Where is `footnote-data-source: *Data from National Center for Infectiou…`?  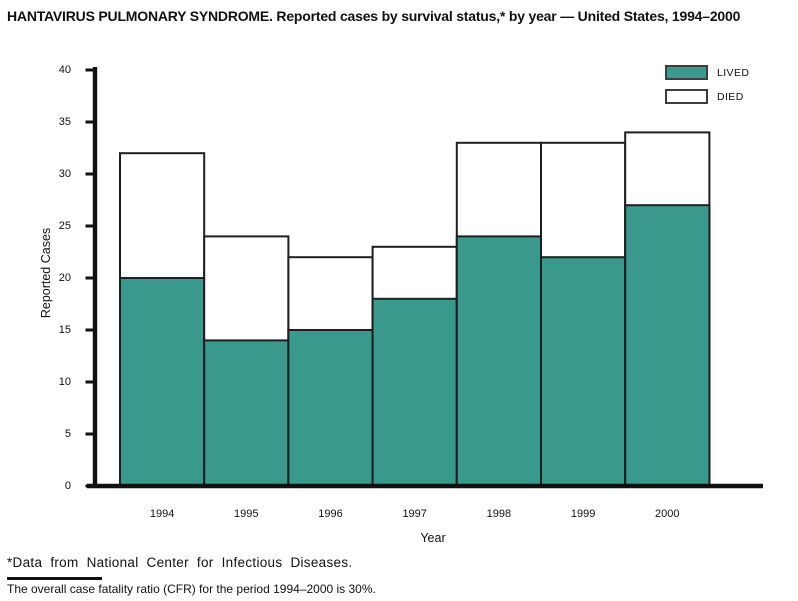 footnote-data-source: *Data from National Center for Infectiou… is located at coordinates (180, 562).